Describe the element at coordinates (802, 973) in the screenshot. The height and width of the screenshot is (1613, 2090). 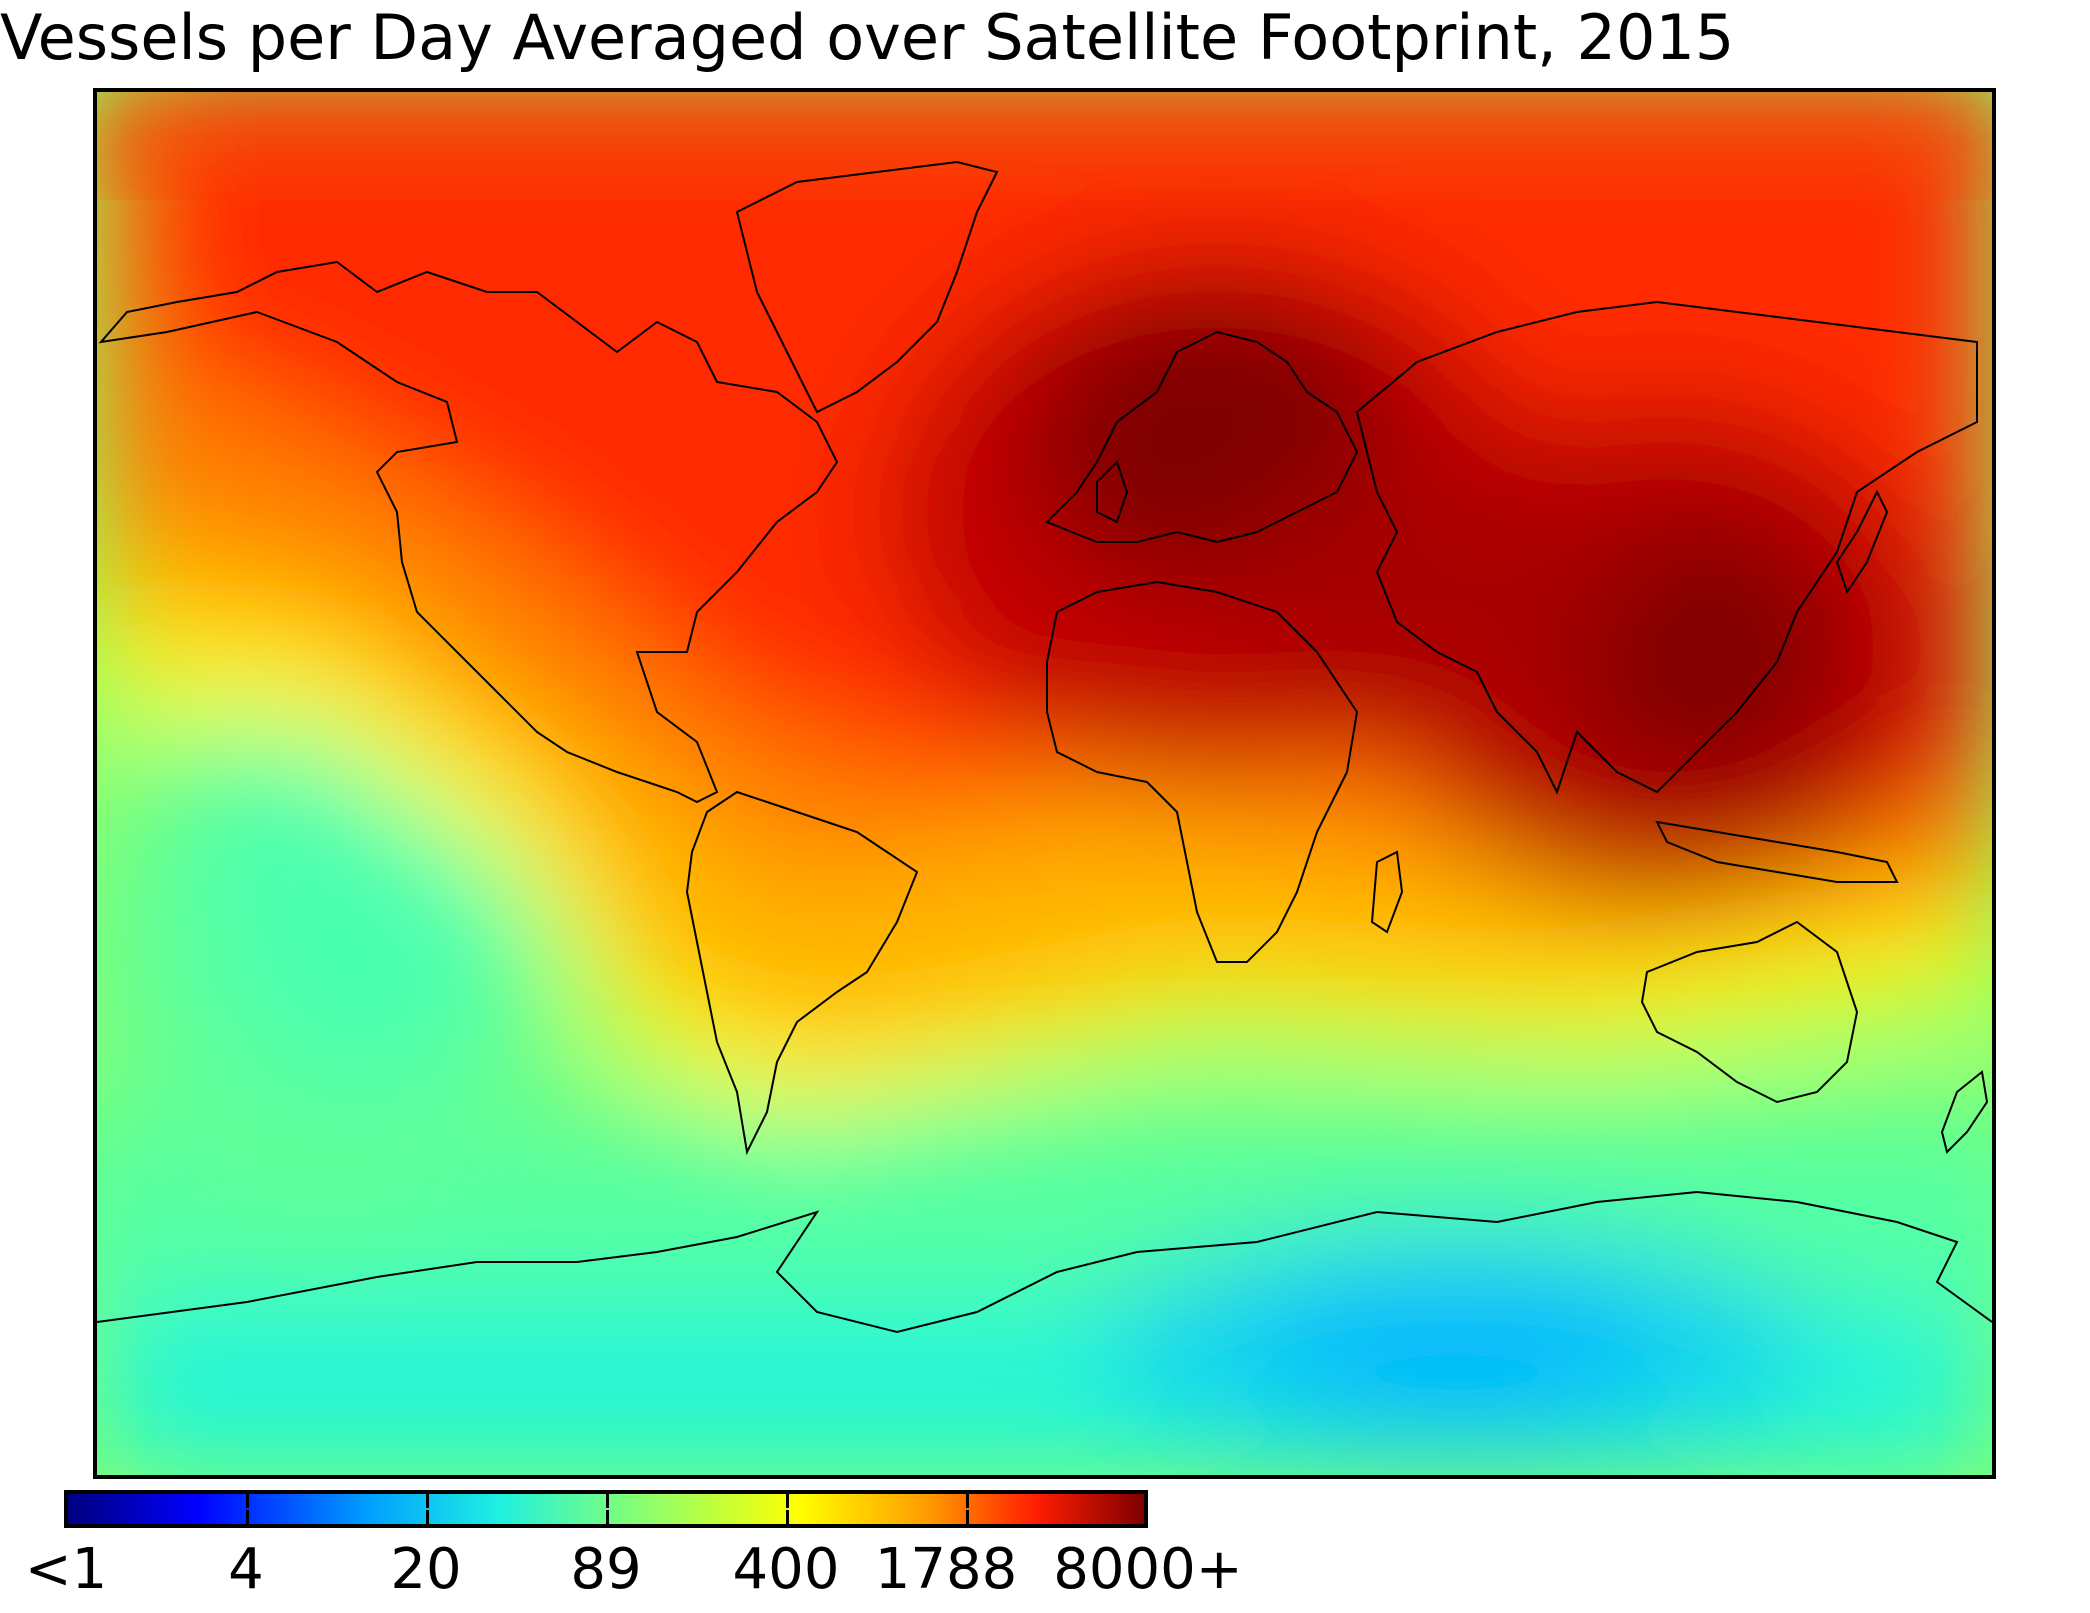
I see `south-america-outline` at that location.